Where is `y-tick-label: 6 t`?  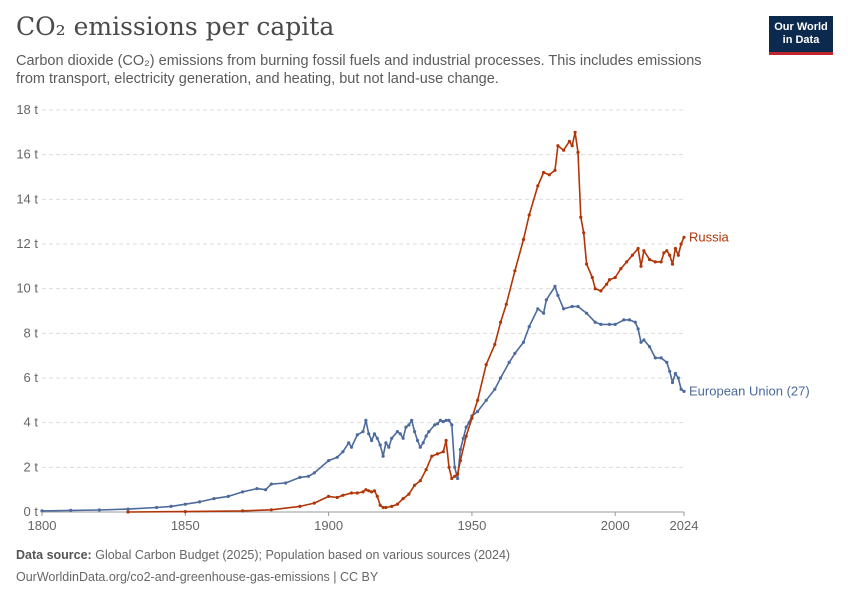
y-tick-label: 6 t is located at coordinates (31, 377).